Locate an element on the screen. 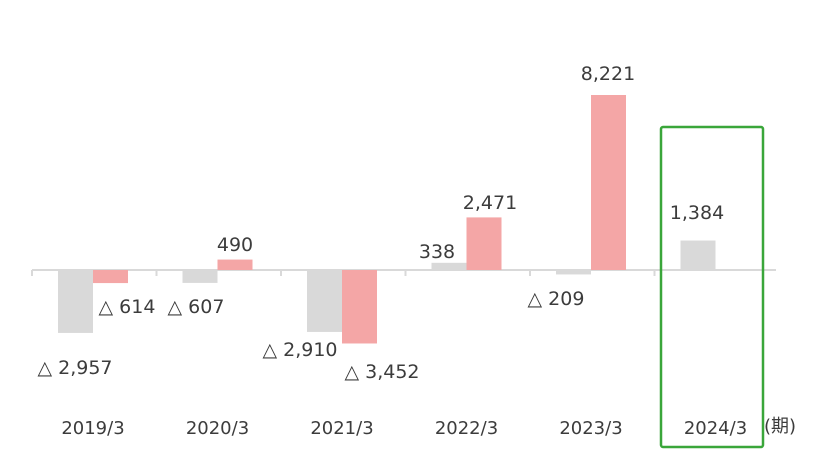 This screenshot has width=815, height=455. data-label: △ 2,910 is located at coordinates (299, 350).